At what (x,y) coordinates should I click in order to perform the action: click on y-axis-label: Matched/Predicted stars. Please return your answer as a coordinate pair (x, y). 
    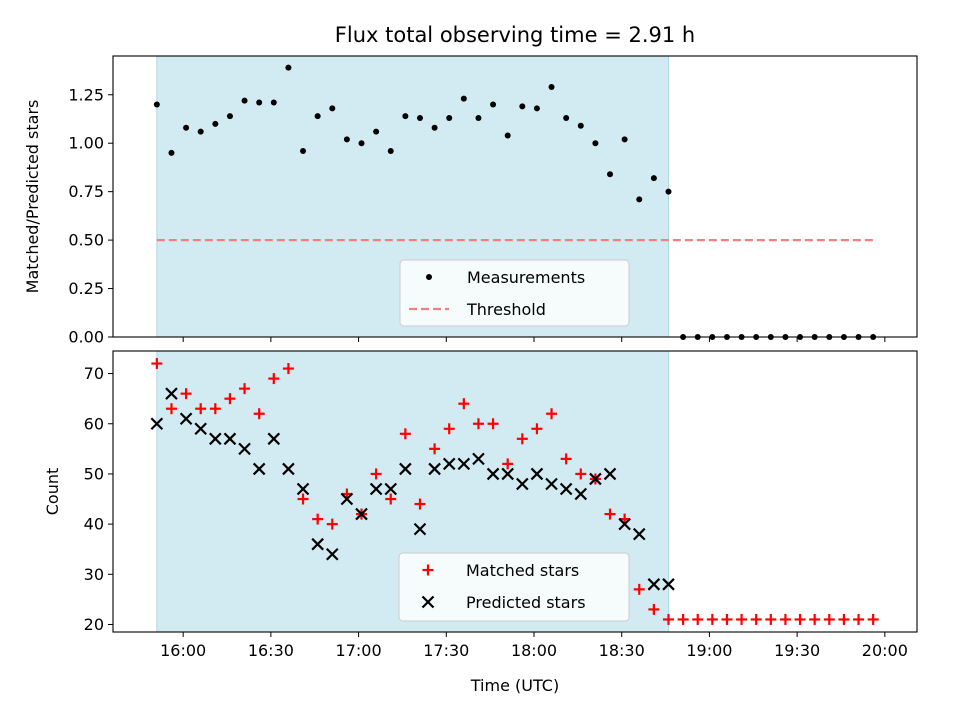
    Looking at the image, I should click on (32, 197).